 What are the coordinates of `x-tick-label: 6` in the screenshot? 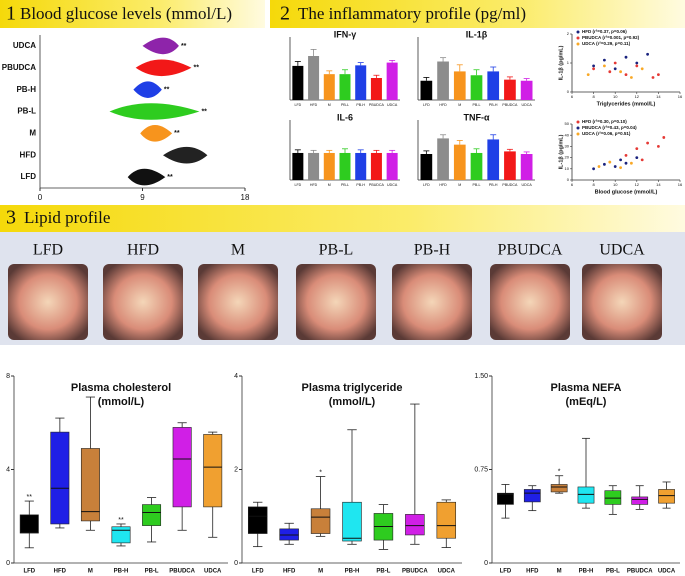 It's located at (572, 96).